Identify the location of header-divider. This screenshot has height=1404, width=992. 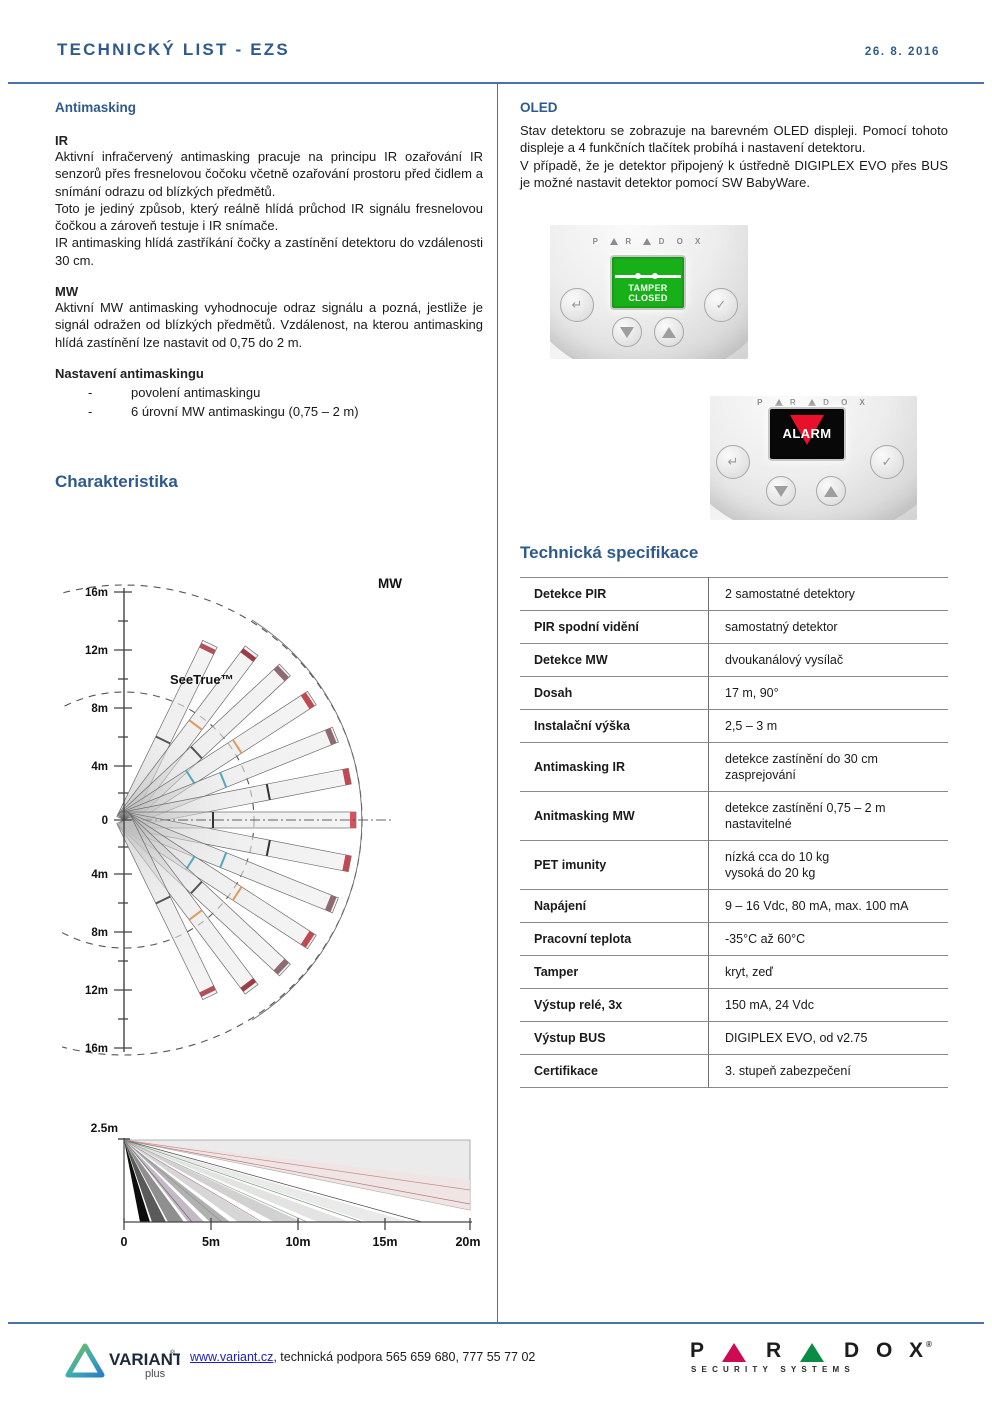
(496, 83).